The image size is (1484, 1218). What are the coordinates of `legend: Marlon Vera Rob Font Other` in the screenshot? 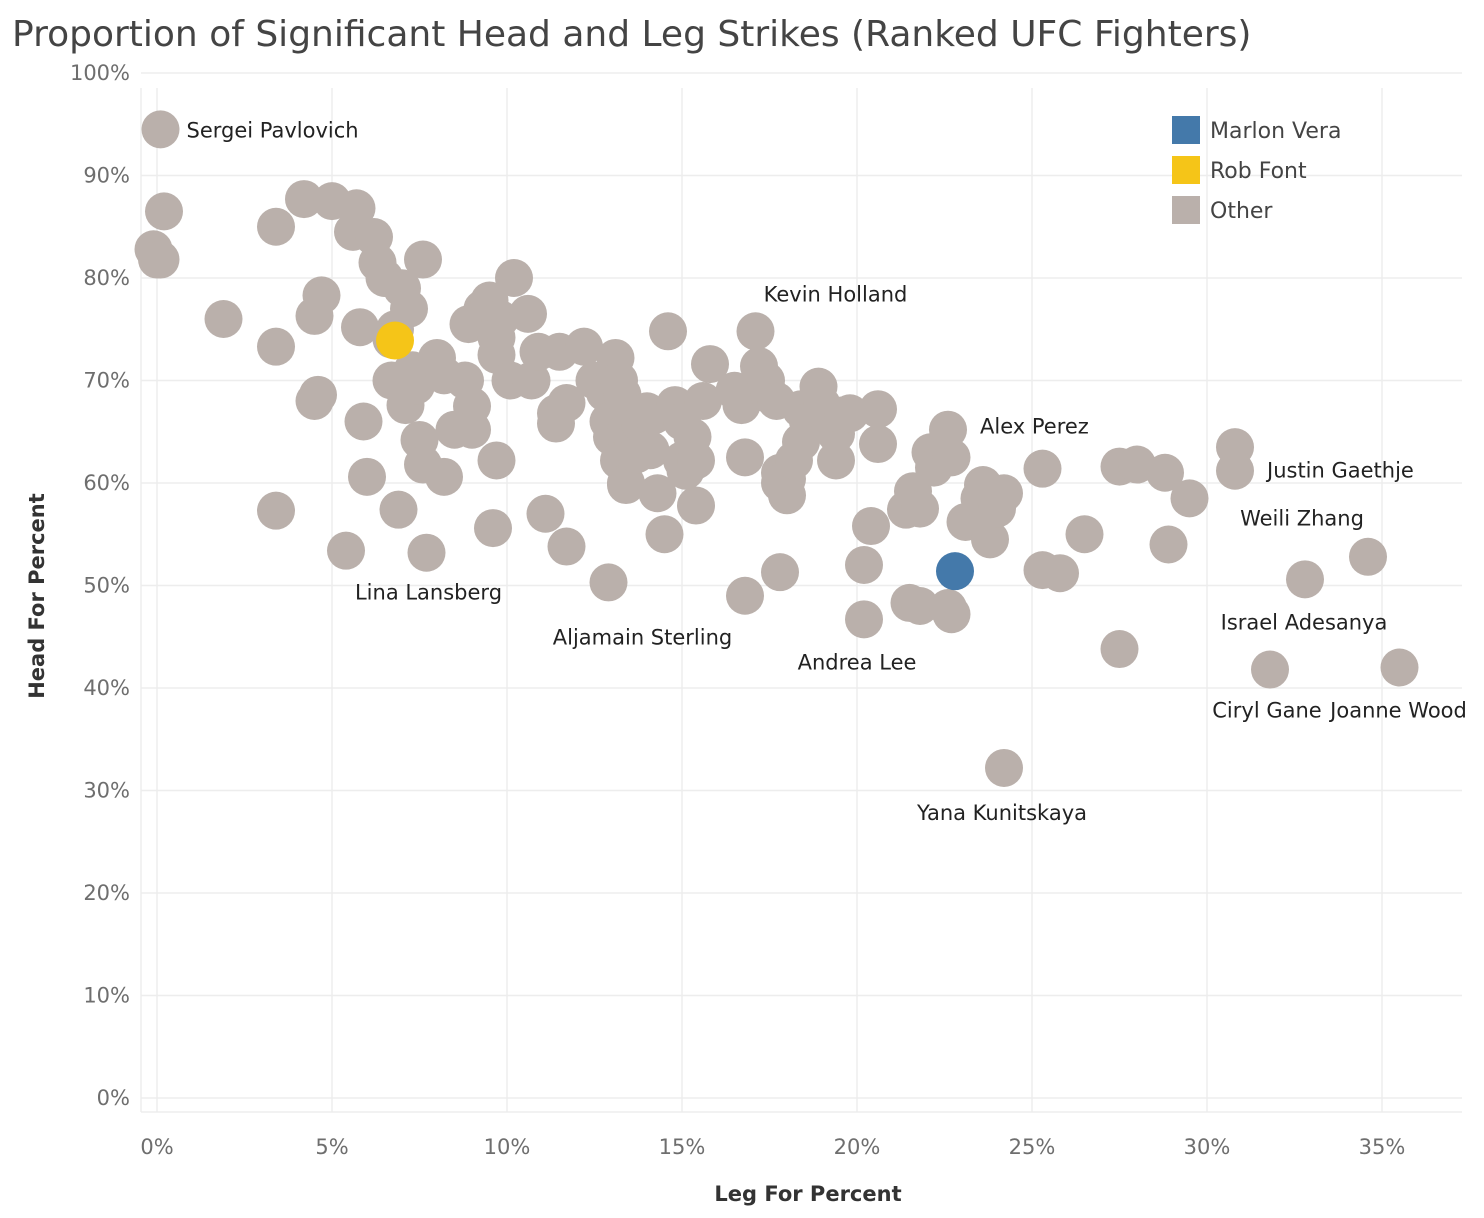 It's located at (1256, 170).